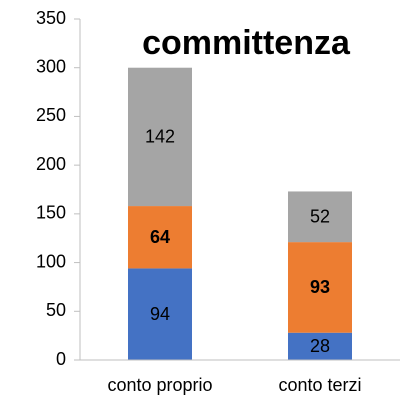 The width and height of the screenshot is (401, 406). What do you see at coordinates (51, 213) in the screenshot?
I see `y-tick-label: 150` at bounding box center [51, 213].